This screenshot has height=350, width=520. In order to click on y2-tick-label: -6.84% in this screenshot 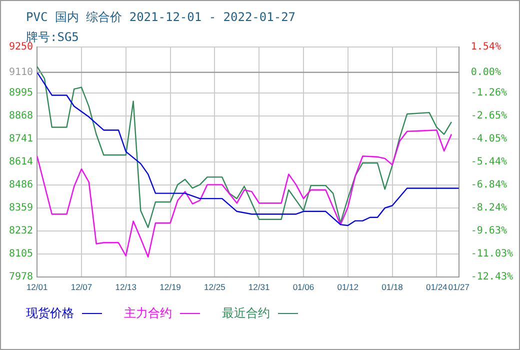, I will do `click(488, 184)`.